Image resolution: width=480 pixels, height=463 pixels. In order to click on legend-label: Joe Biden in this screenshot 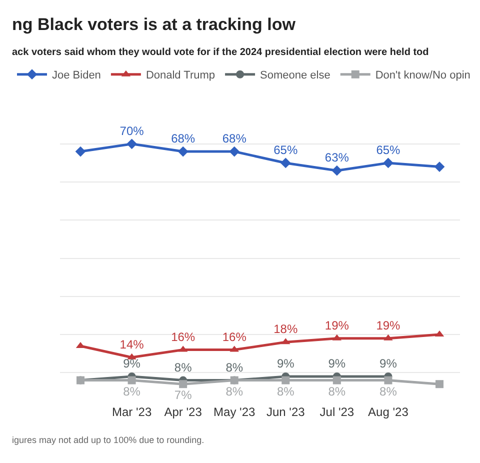, I will do `click(76, 76)`.